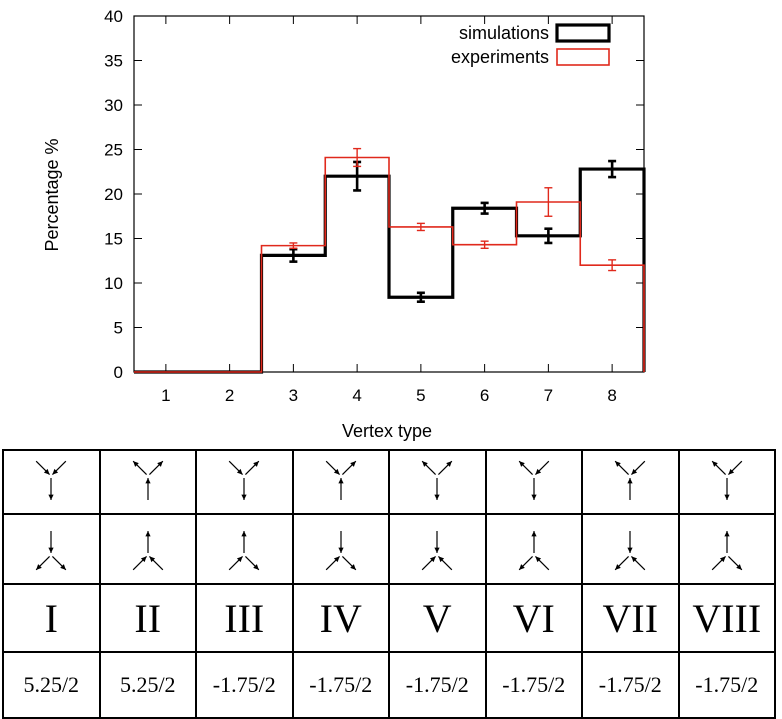 This screenshot has height=719, width=782. Describe the element at coordinates (500, 57) in the screenshot. I see `legend-experiments-label: experiments` at that location.